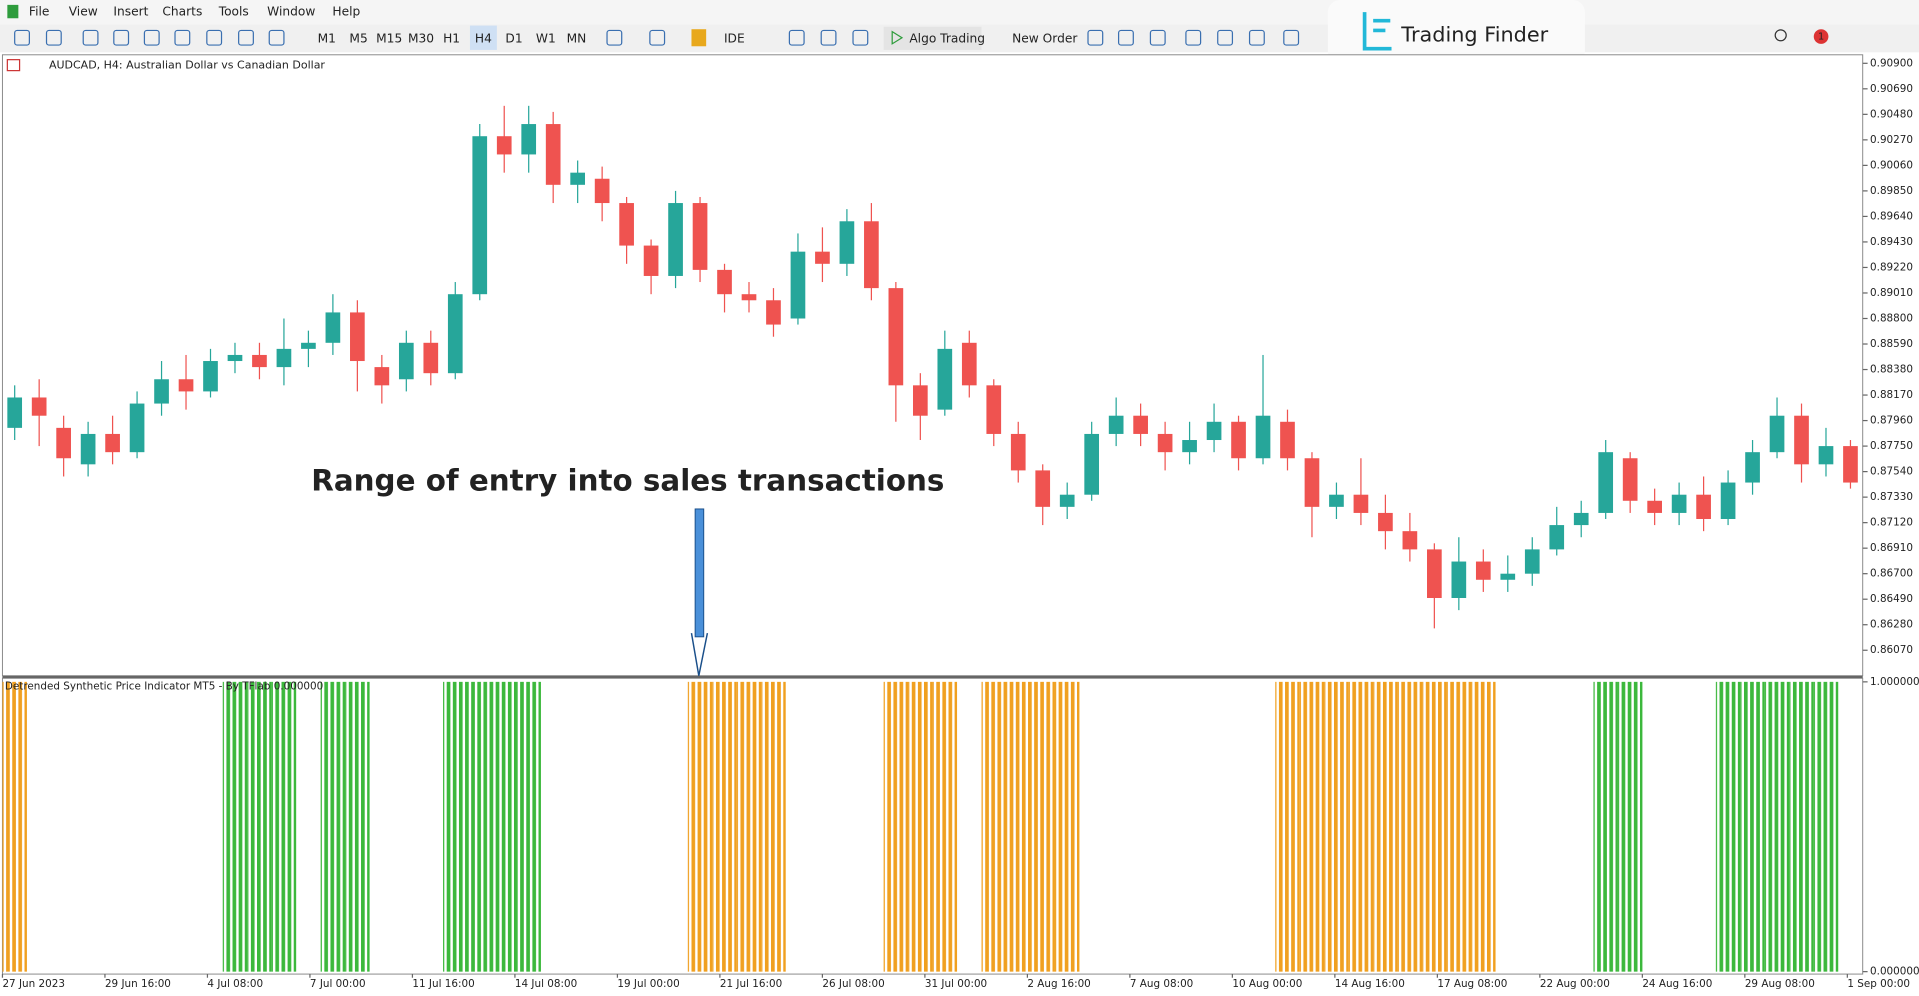  What do you see at coordinates (291, 12) in the screenshot?
I see `menu-item: Window` at bounding box center [291, 12].